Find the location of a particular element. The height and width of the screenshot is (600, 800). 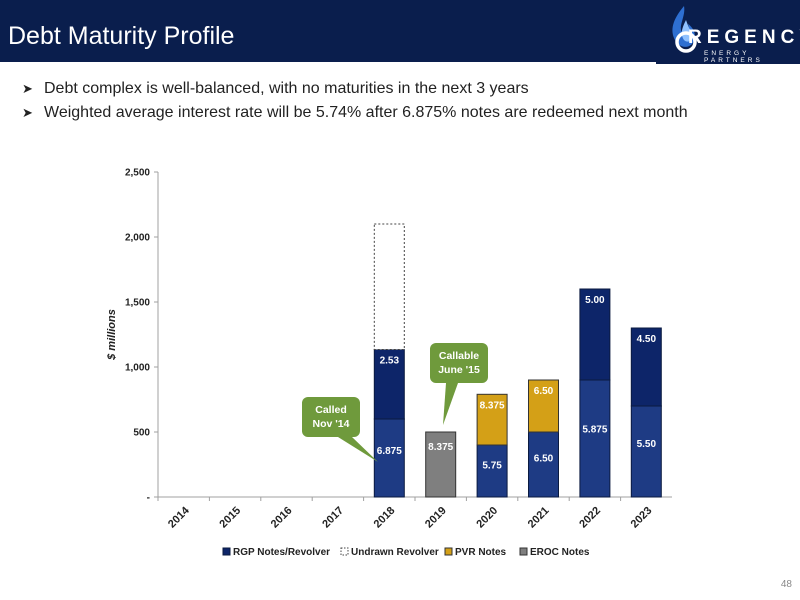

data-label: 5.00 is located at coordinates (595, 300).